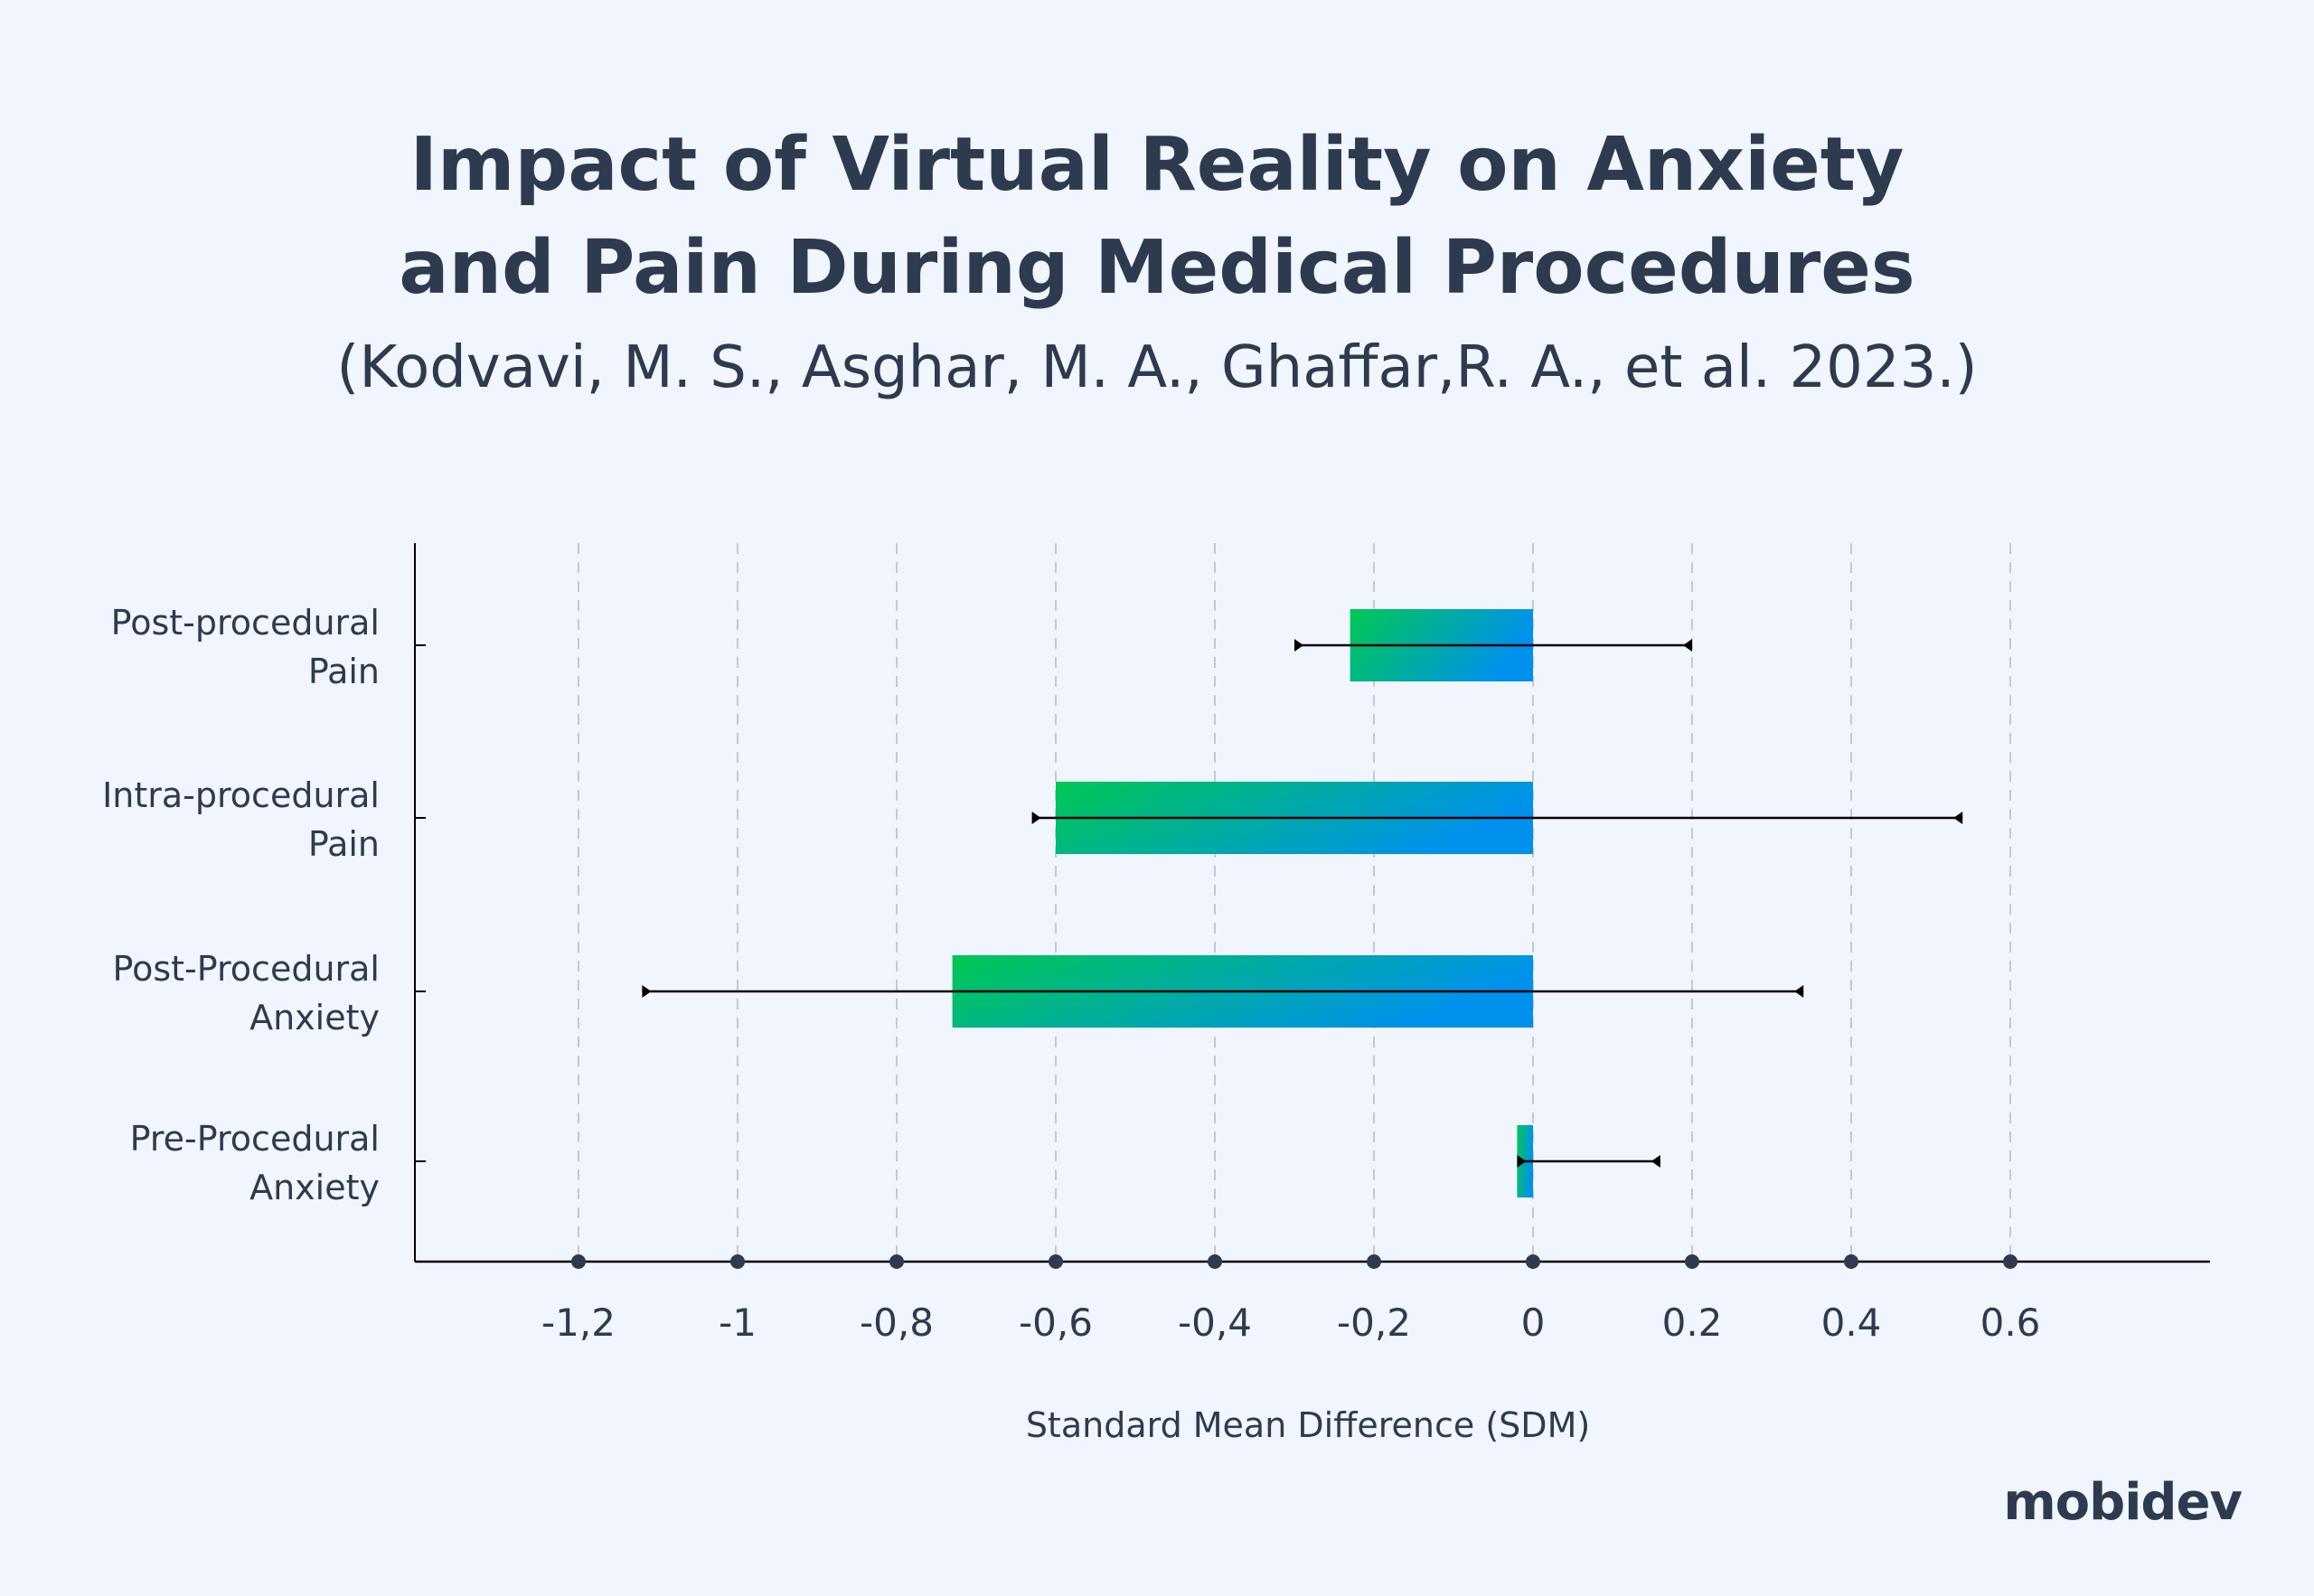 Image resolution: width=2314 pixels, height=1596 pixels. Describe the element at coordinates (1693, 1322) in the screenshot. I see `x-tick-label: 0.2` at that location.